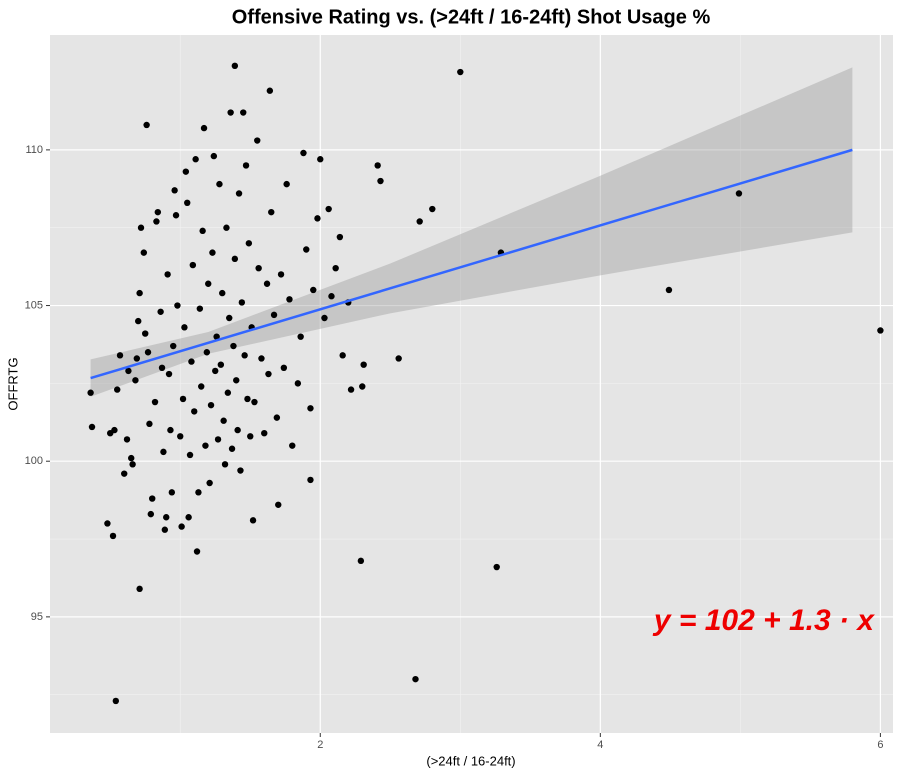  What do you see at coordinates (600, 745) in the screenshot?
I see `x-tick-label: 4` at bounding box center [600, 745].